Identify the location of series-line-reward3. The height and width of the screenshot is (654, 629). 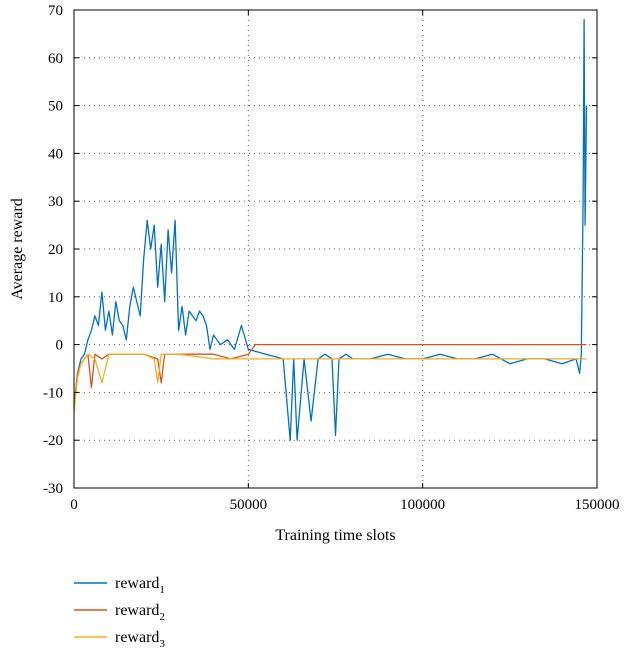
(330, 382).